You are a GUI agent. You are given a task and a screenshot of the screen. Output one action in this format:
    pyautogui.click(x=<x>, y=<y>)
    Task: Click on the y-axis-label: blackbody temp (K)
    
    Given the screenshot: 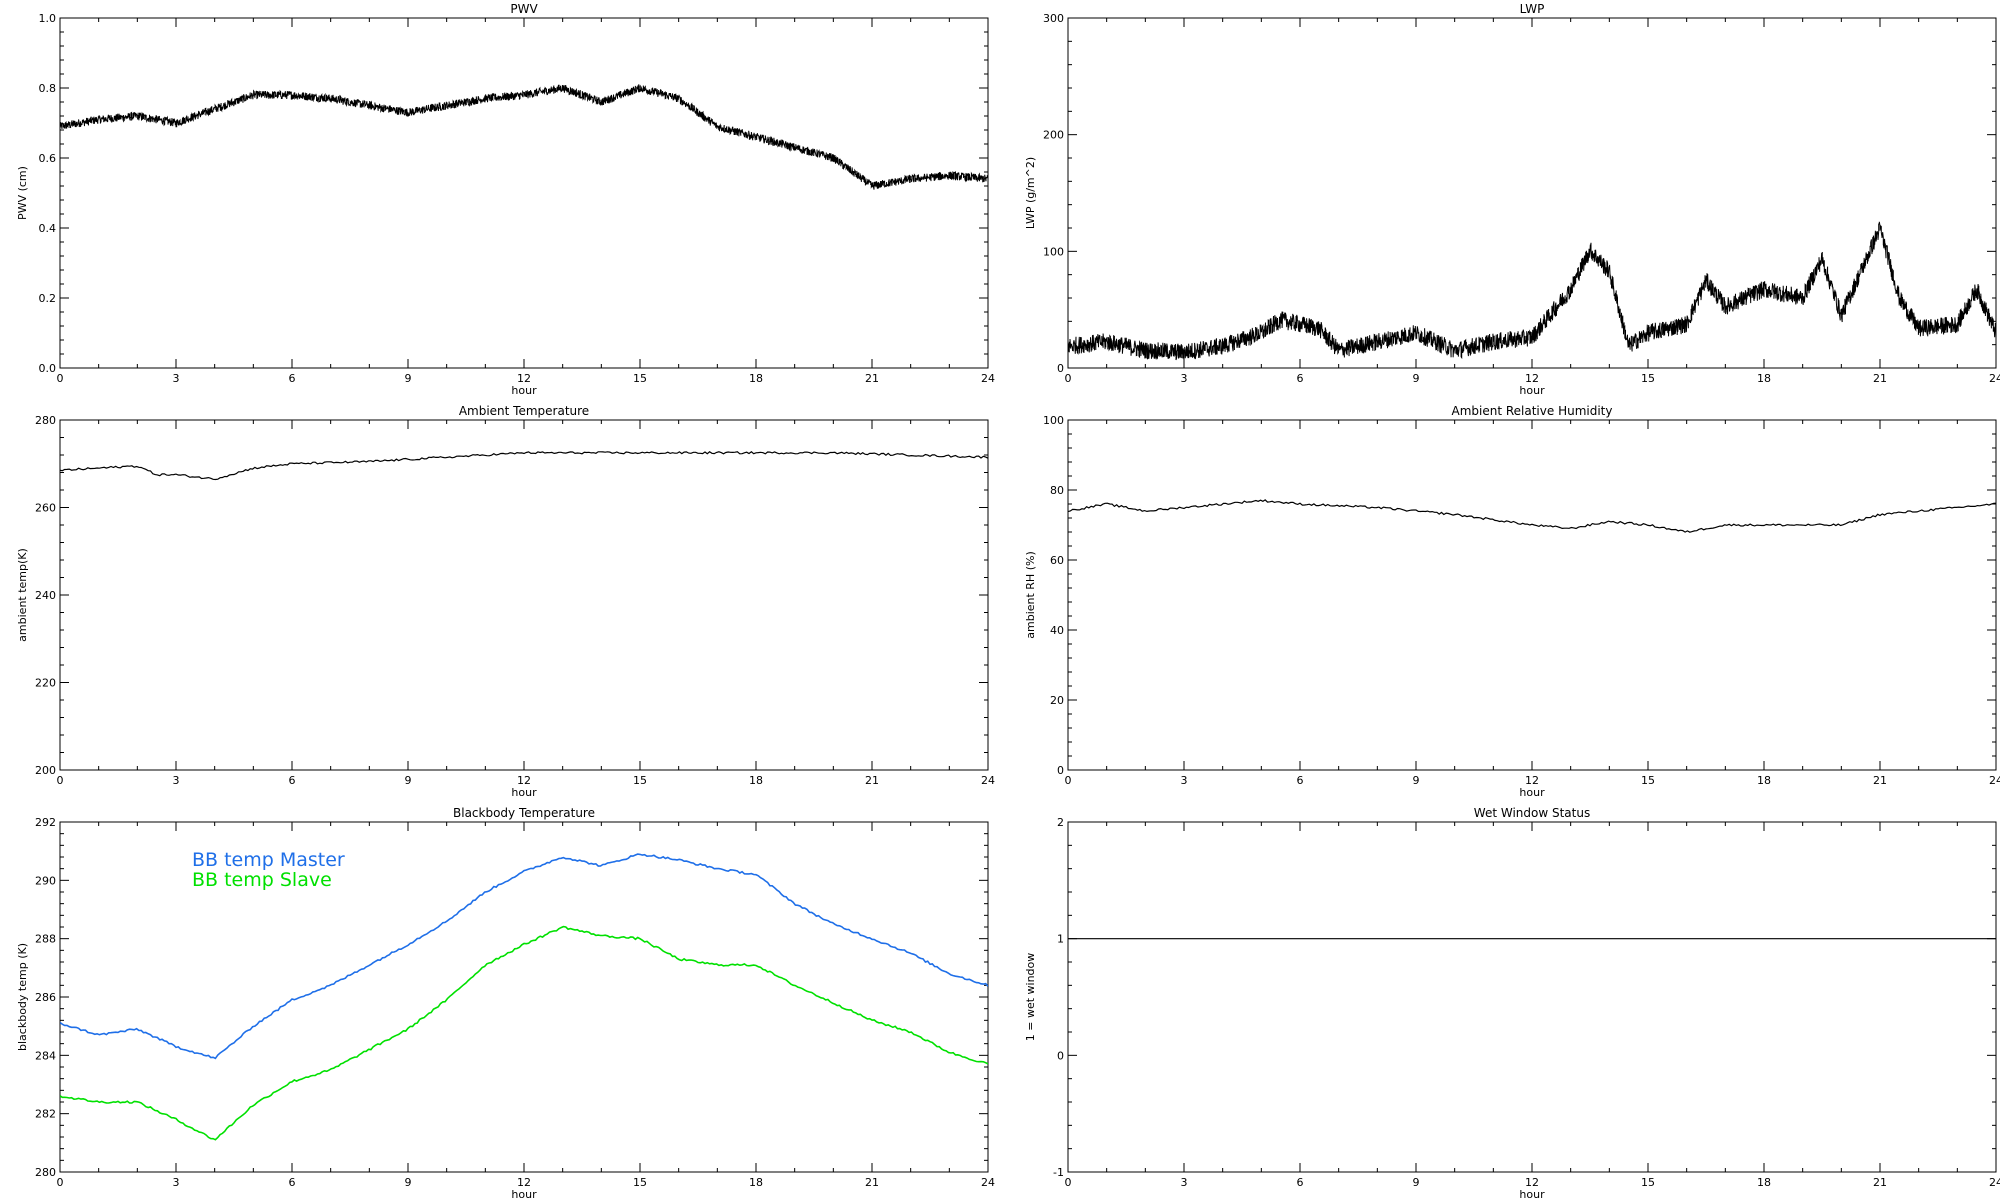 What is the action you would take?
    pyautogui.click(x=22, y=997)
    